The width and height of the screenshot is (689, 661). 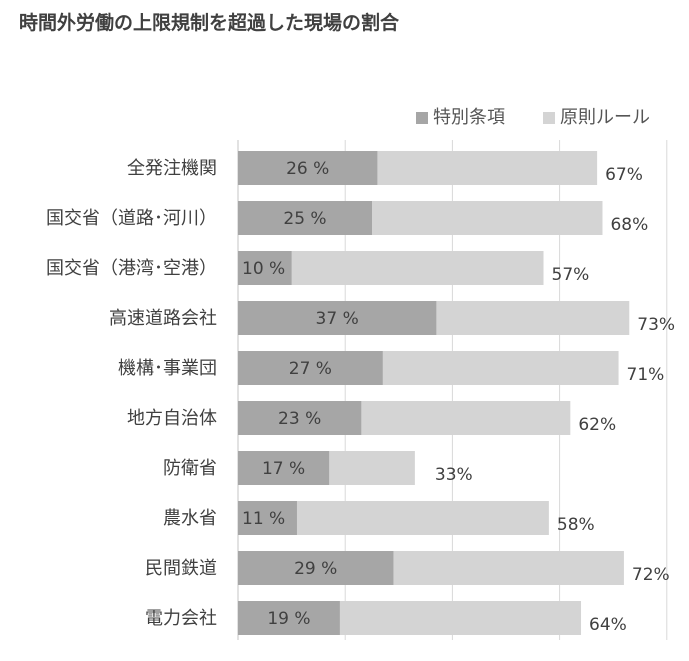 What do you see at coordinates (131, 268) in the screenshot?
I see `category-label: 国交省（港湾･空港）` at bounding box center [131, 268].